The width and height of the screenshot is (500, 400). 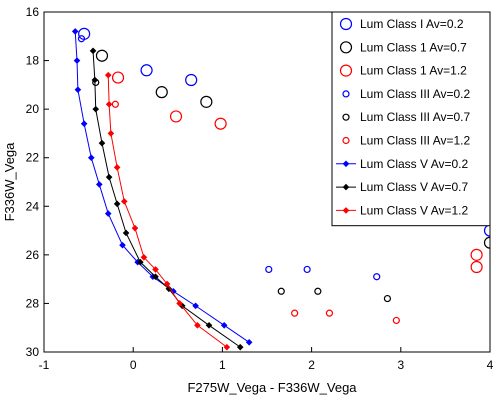 I want to click on y-axis-title: F336W_Vega, so click(x=9, y=182).